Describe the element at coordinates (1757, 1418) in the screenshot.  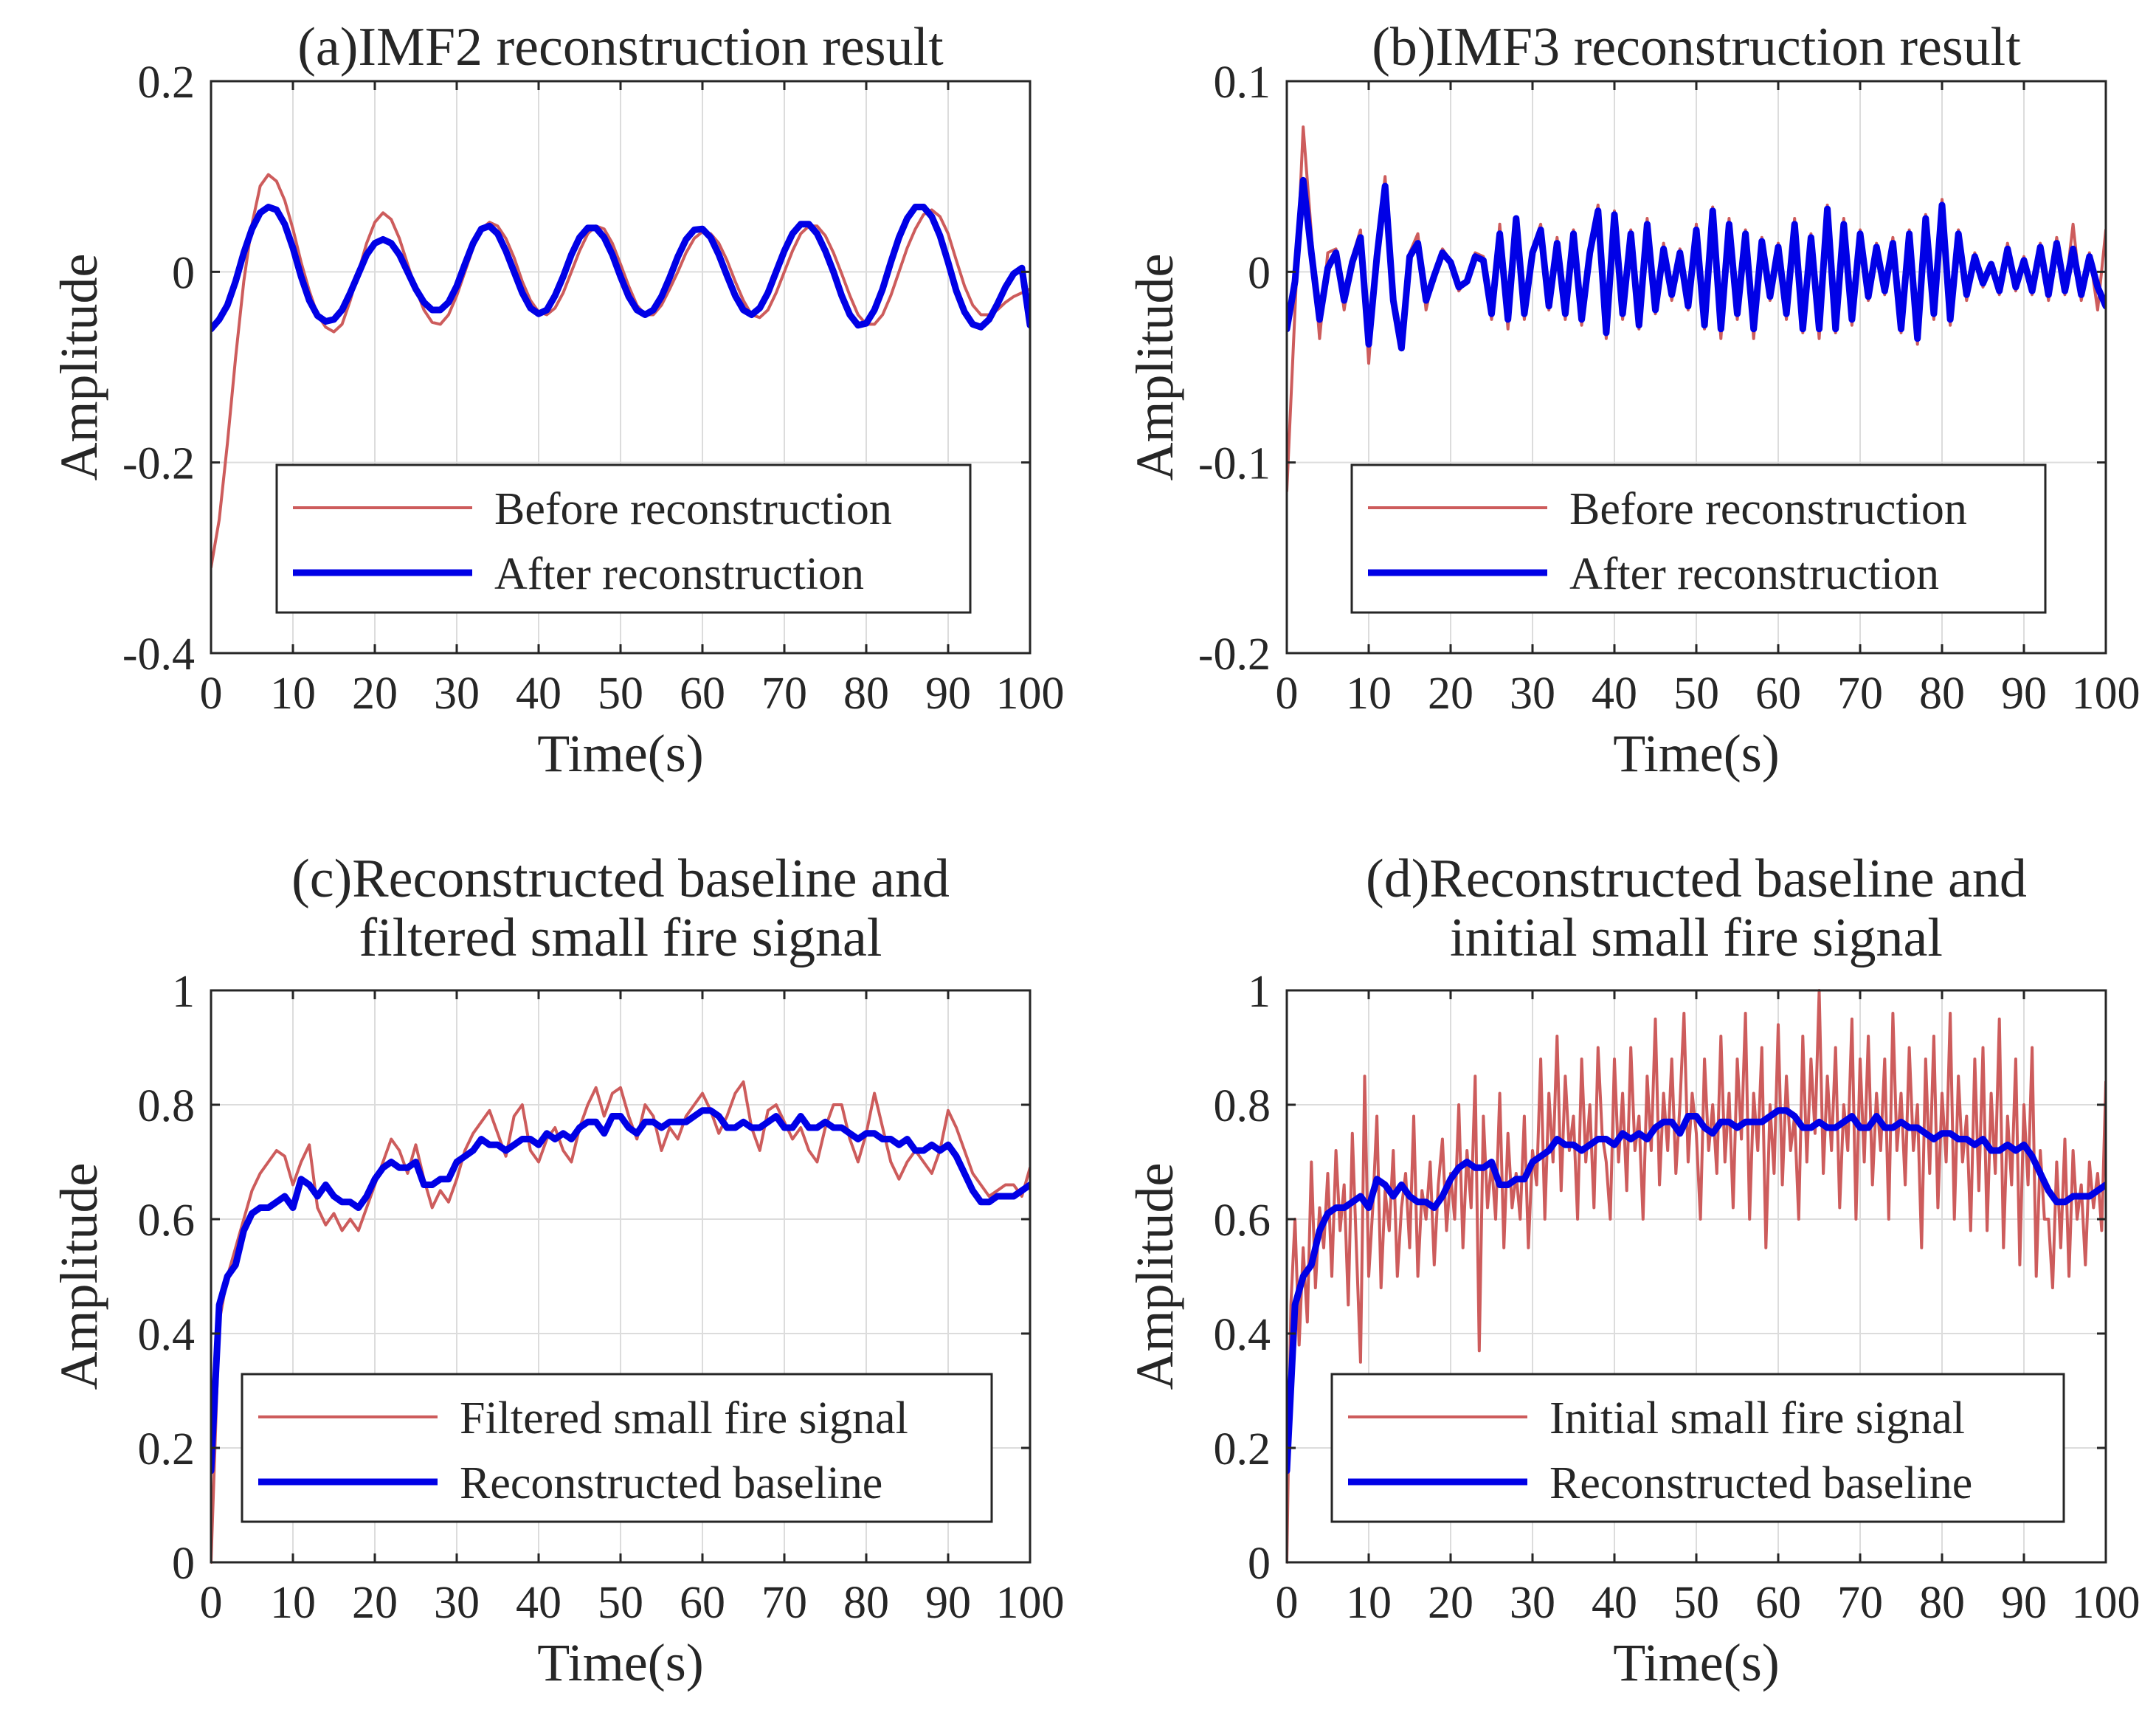
I see `legend-label: Initial small fire signal` at that location.